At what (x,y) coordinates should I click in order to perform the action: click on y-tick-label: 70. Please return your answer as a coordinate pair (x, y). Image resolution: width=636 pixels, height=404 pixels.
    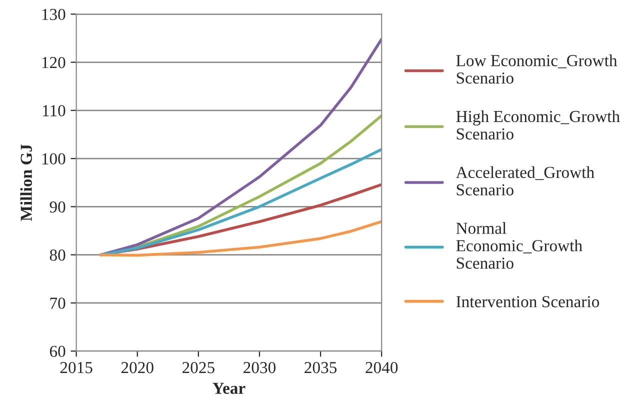
    Looking at the image, I should click on (58, 303).